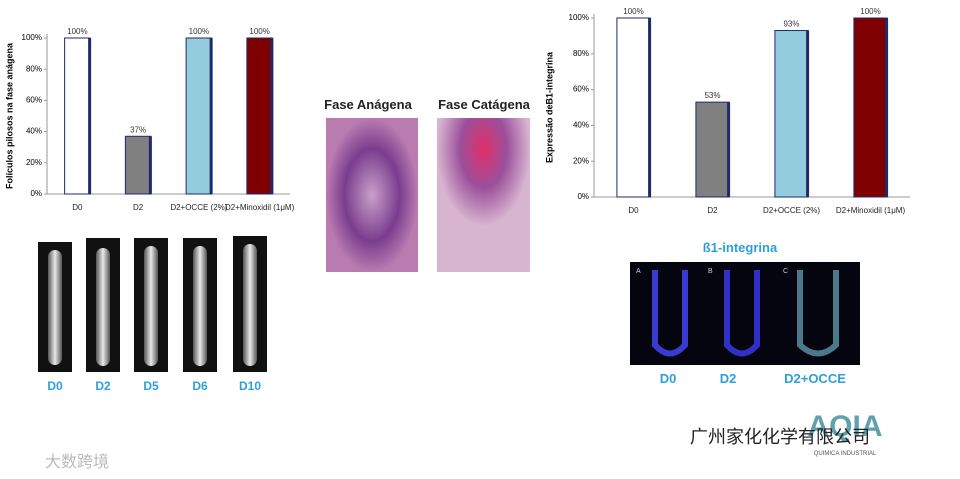 This screenshot has width=960, height=479. Describe the element at coordinates (712, 95) in the screenshot. I see `value-label: 53%` at that location.